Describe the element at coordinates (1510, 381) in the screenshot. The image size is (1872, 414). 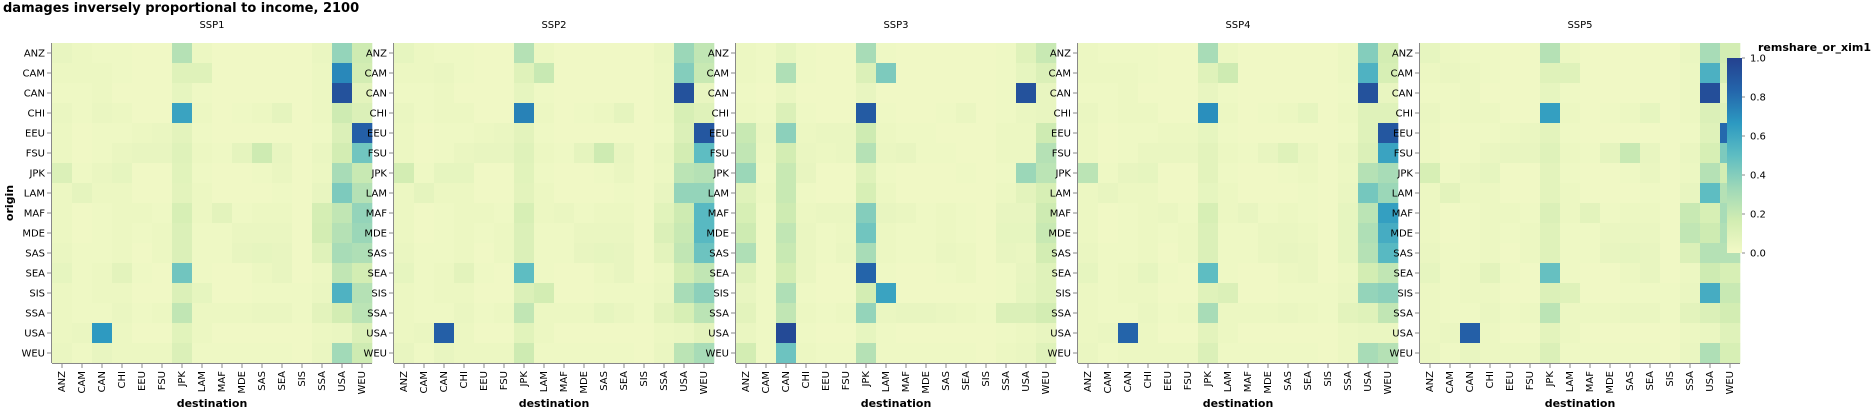
I see `x-tick-label: EEU` at that location.